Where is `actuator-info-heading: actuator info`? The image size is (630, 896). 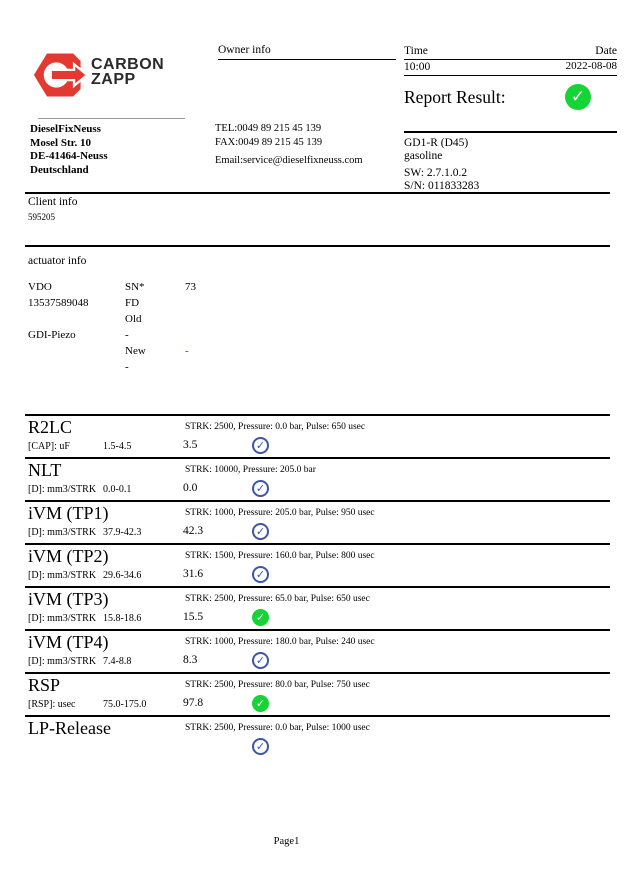
actuator-info-heading: actuator info is located at coordinates (57, 261).